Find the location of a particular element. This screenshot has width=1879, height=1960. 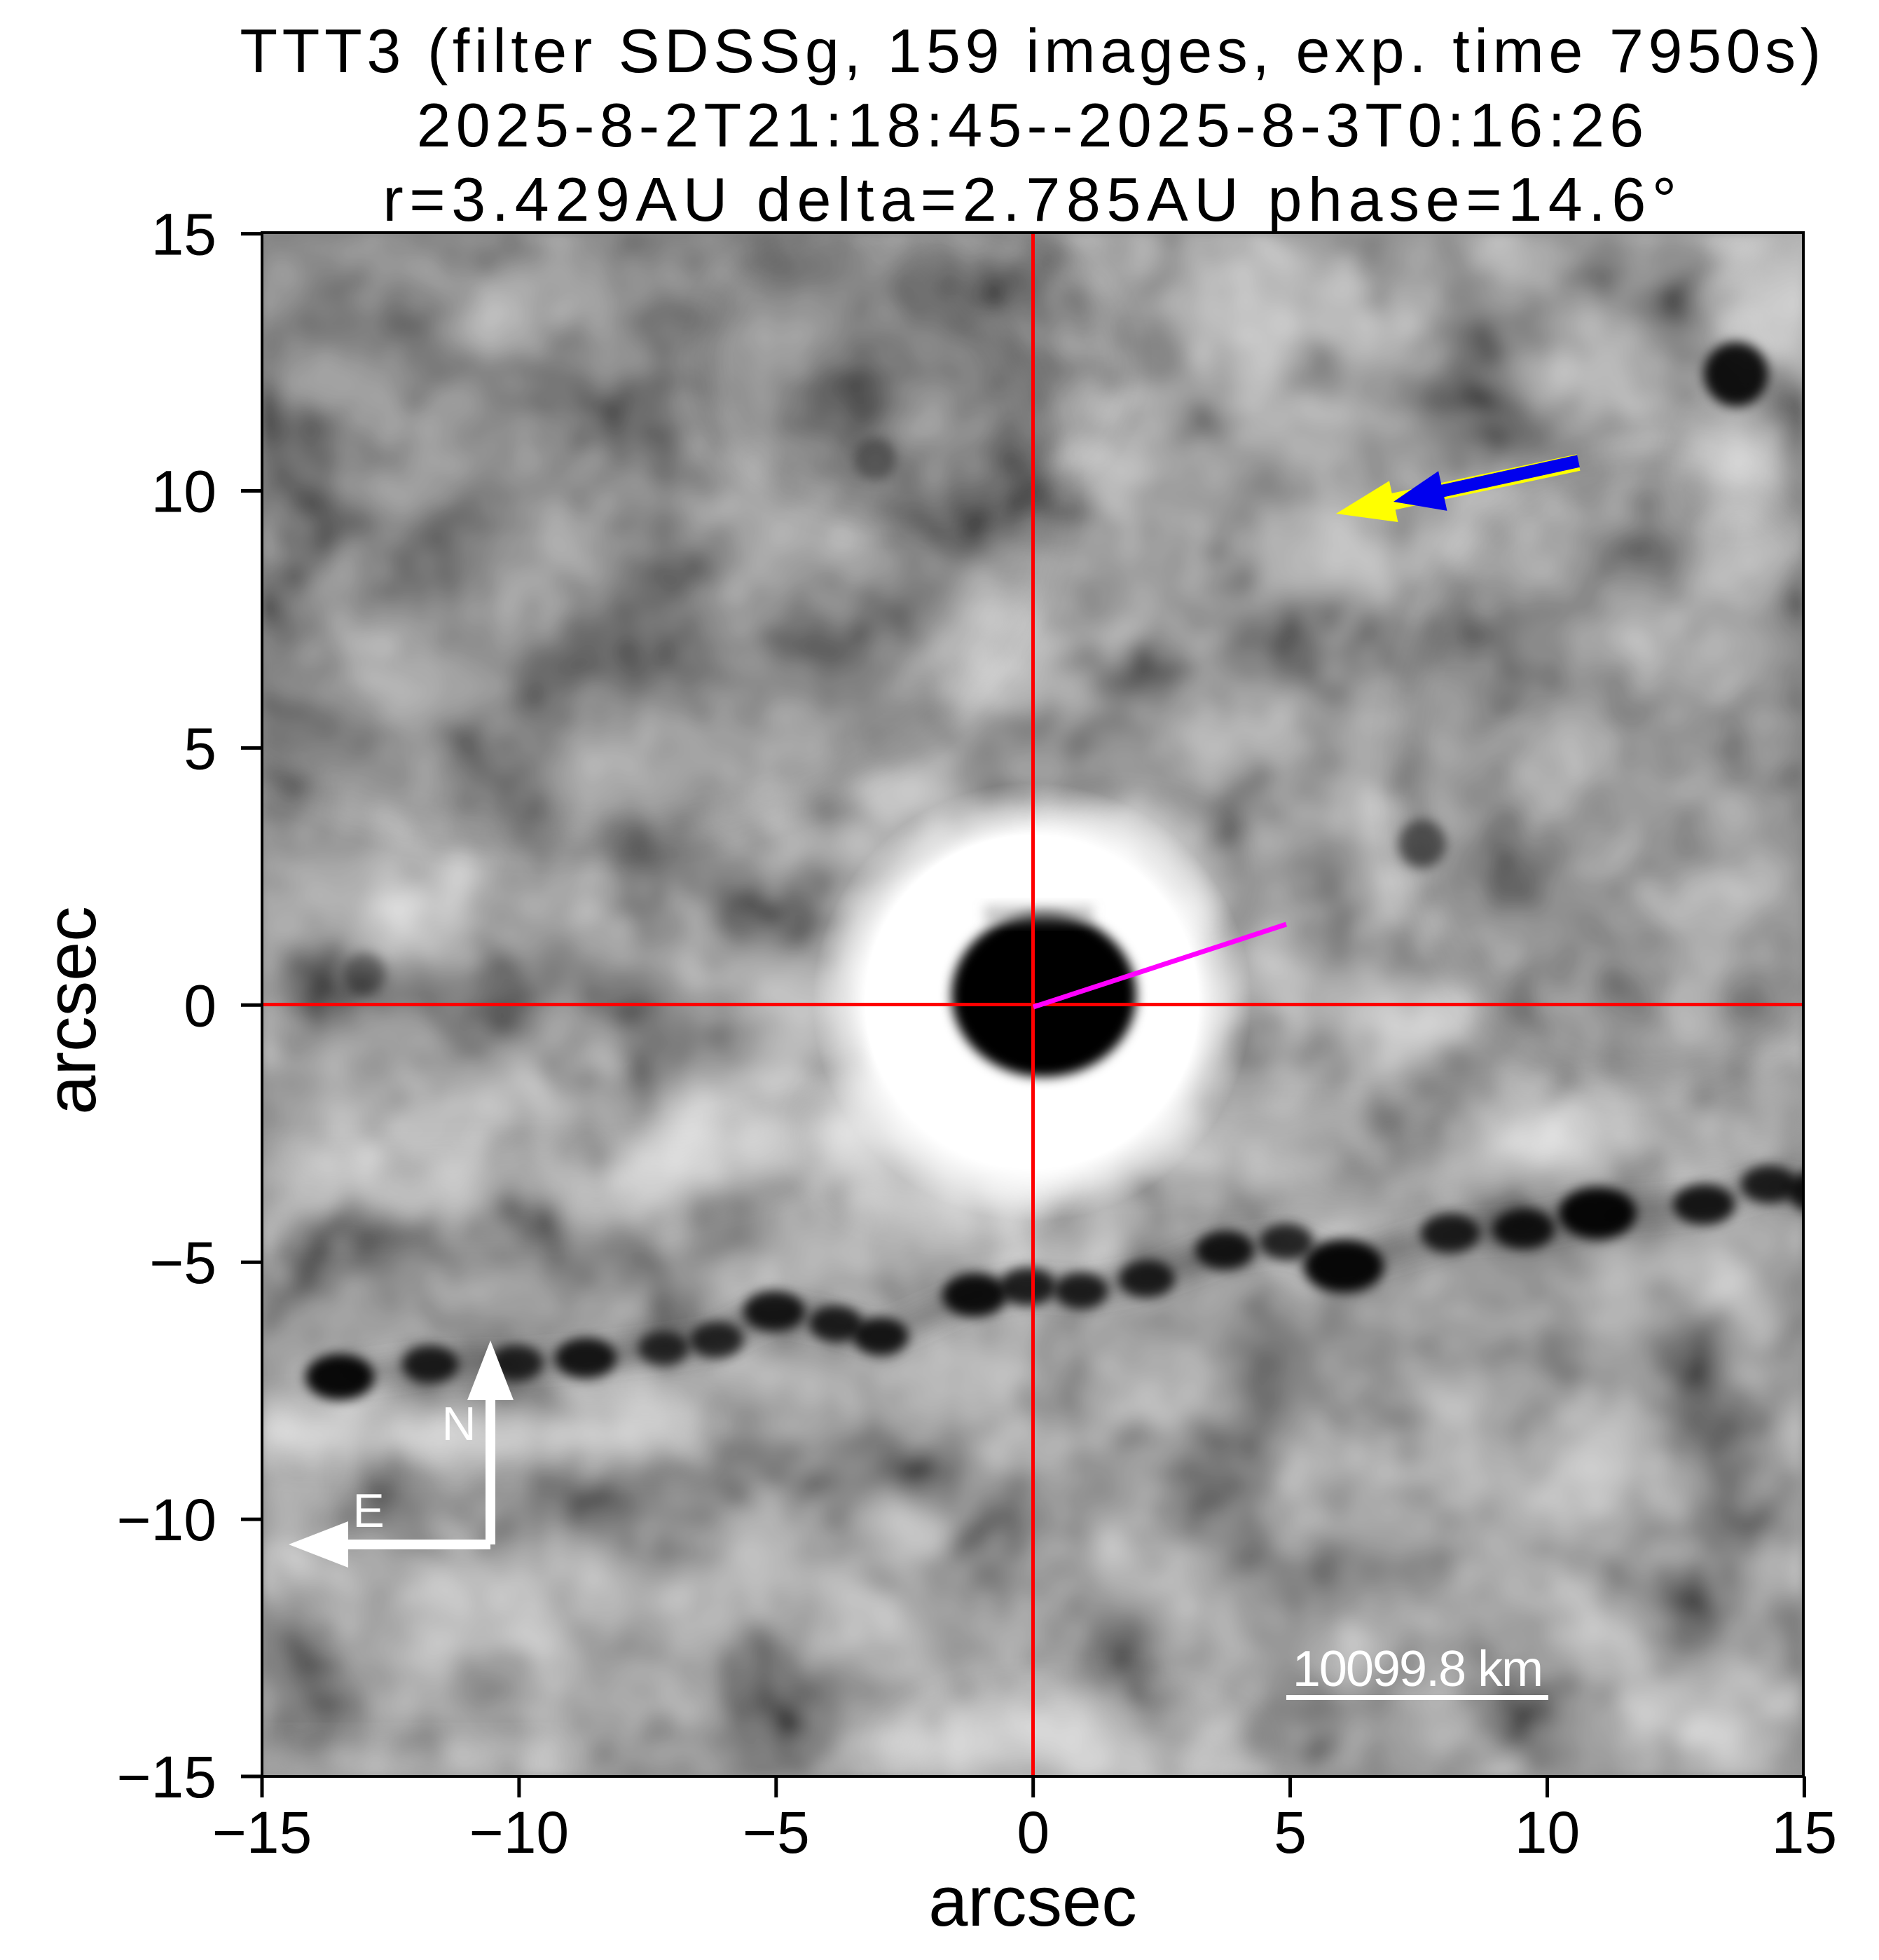

svg-text:r=3.429AU delta=2.785AU phase=: r=3.429AU delta=2.785AU phase=14.6° is located at coordinates (1032, 199).